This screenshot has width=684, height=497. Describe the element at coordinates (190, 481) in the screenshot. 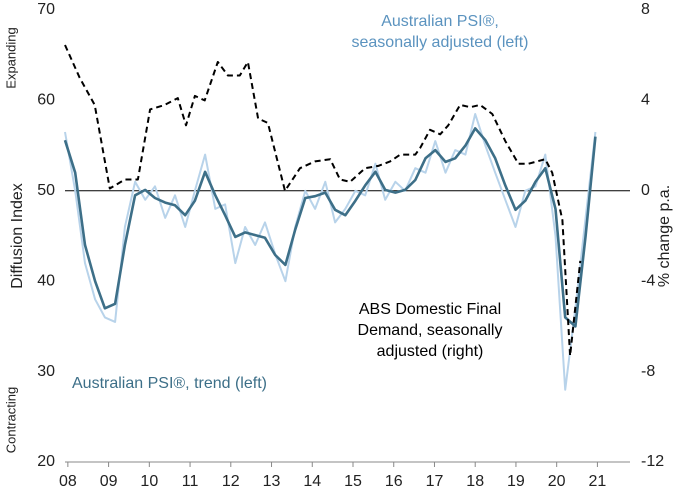

I see `x-tick-label: 11` at that location.